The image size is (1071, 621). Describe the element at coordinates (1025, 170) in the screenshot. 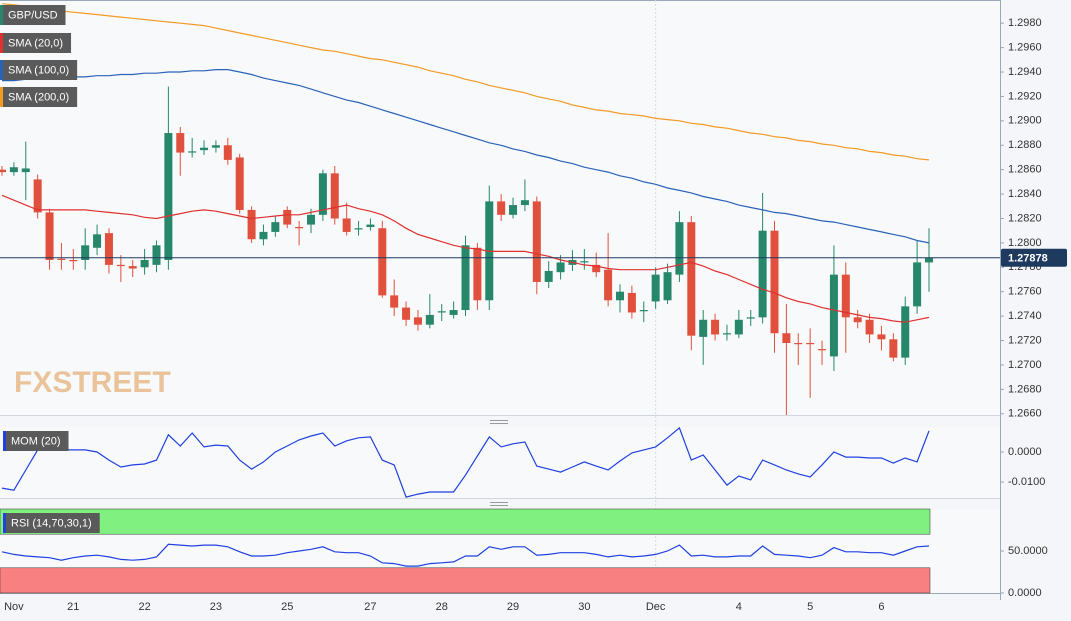

I see `y-tick-label: 1.2860` at that location.